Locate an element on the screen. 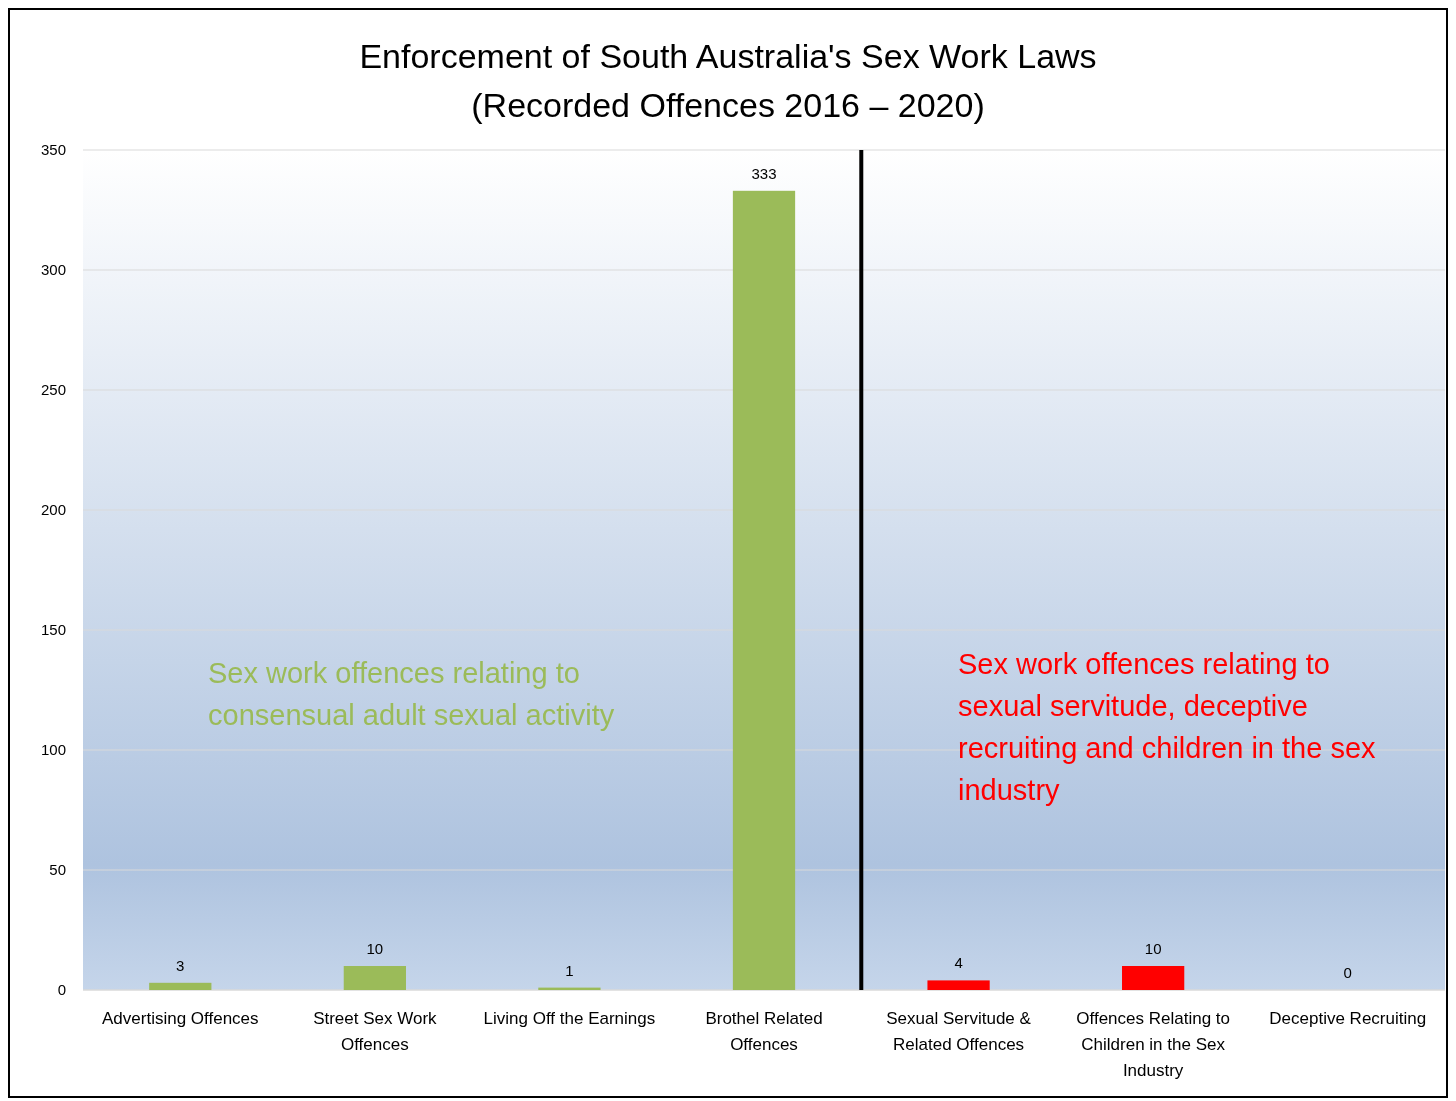  x-tick-label: Deceptive Recruiting is located at coordinates (1348, 1018).